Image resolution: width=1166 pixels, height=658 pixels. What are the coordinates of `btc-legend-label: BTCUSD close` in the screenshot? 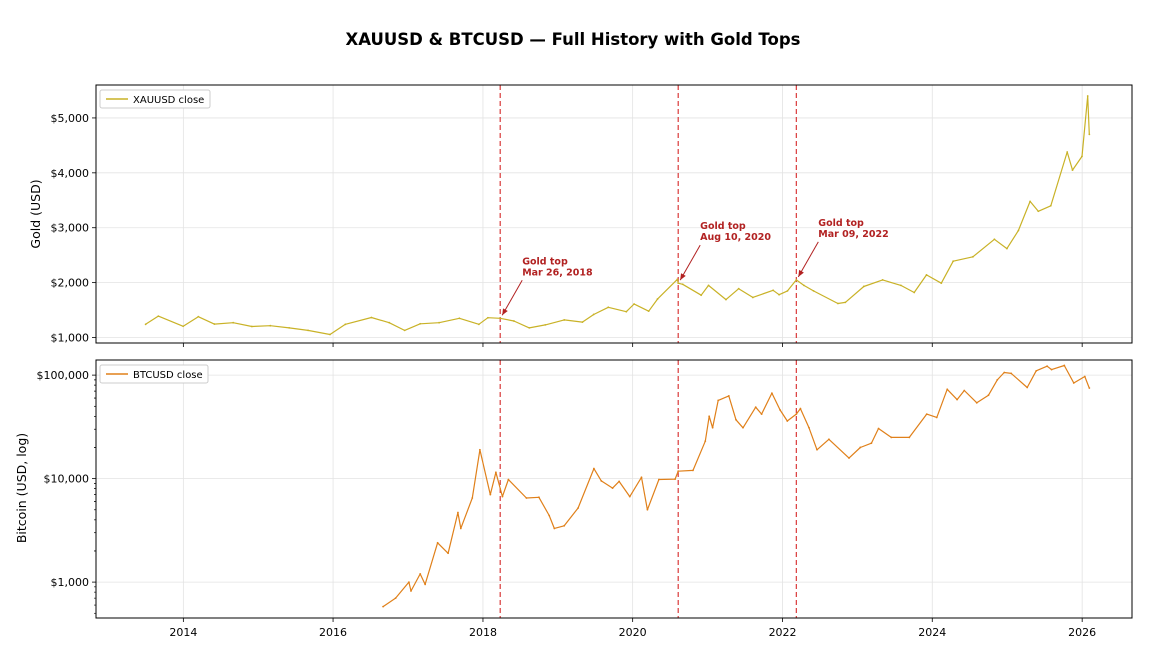 It's located at (168, 375).